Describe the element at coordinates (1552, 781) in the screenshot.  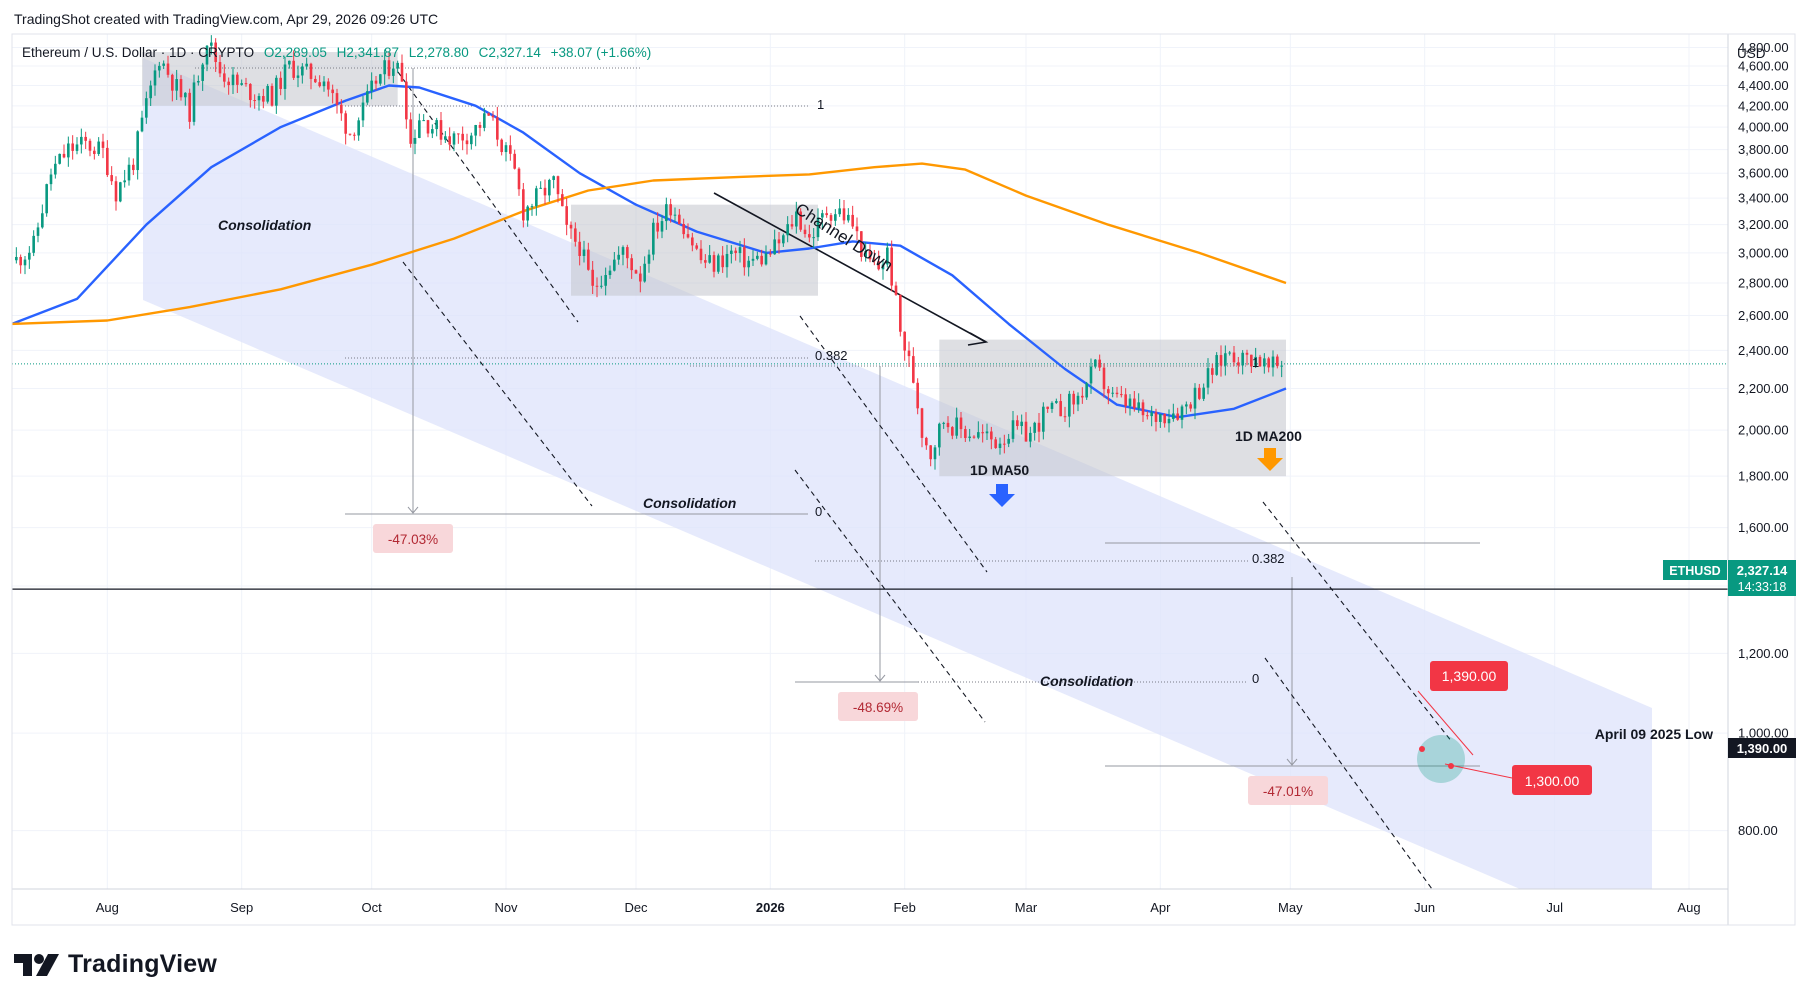
I see `svg-text: 1,300.00` at that location.